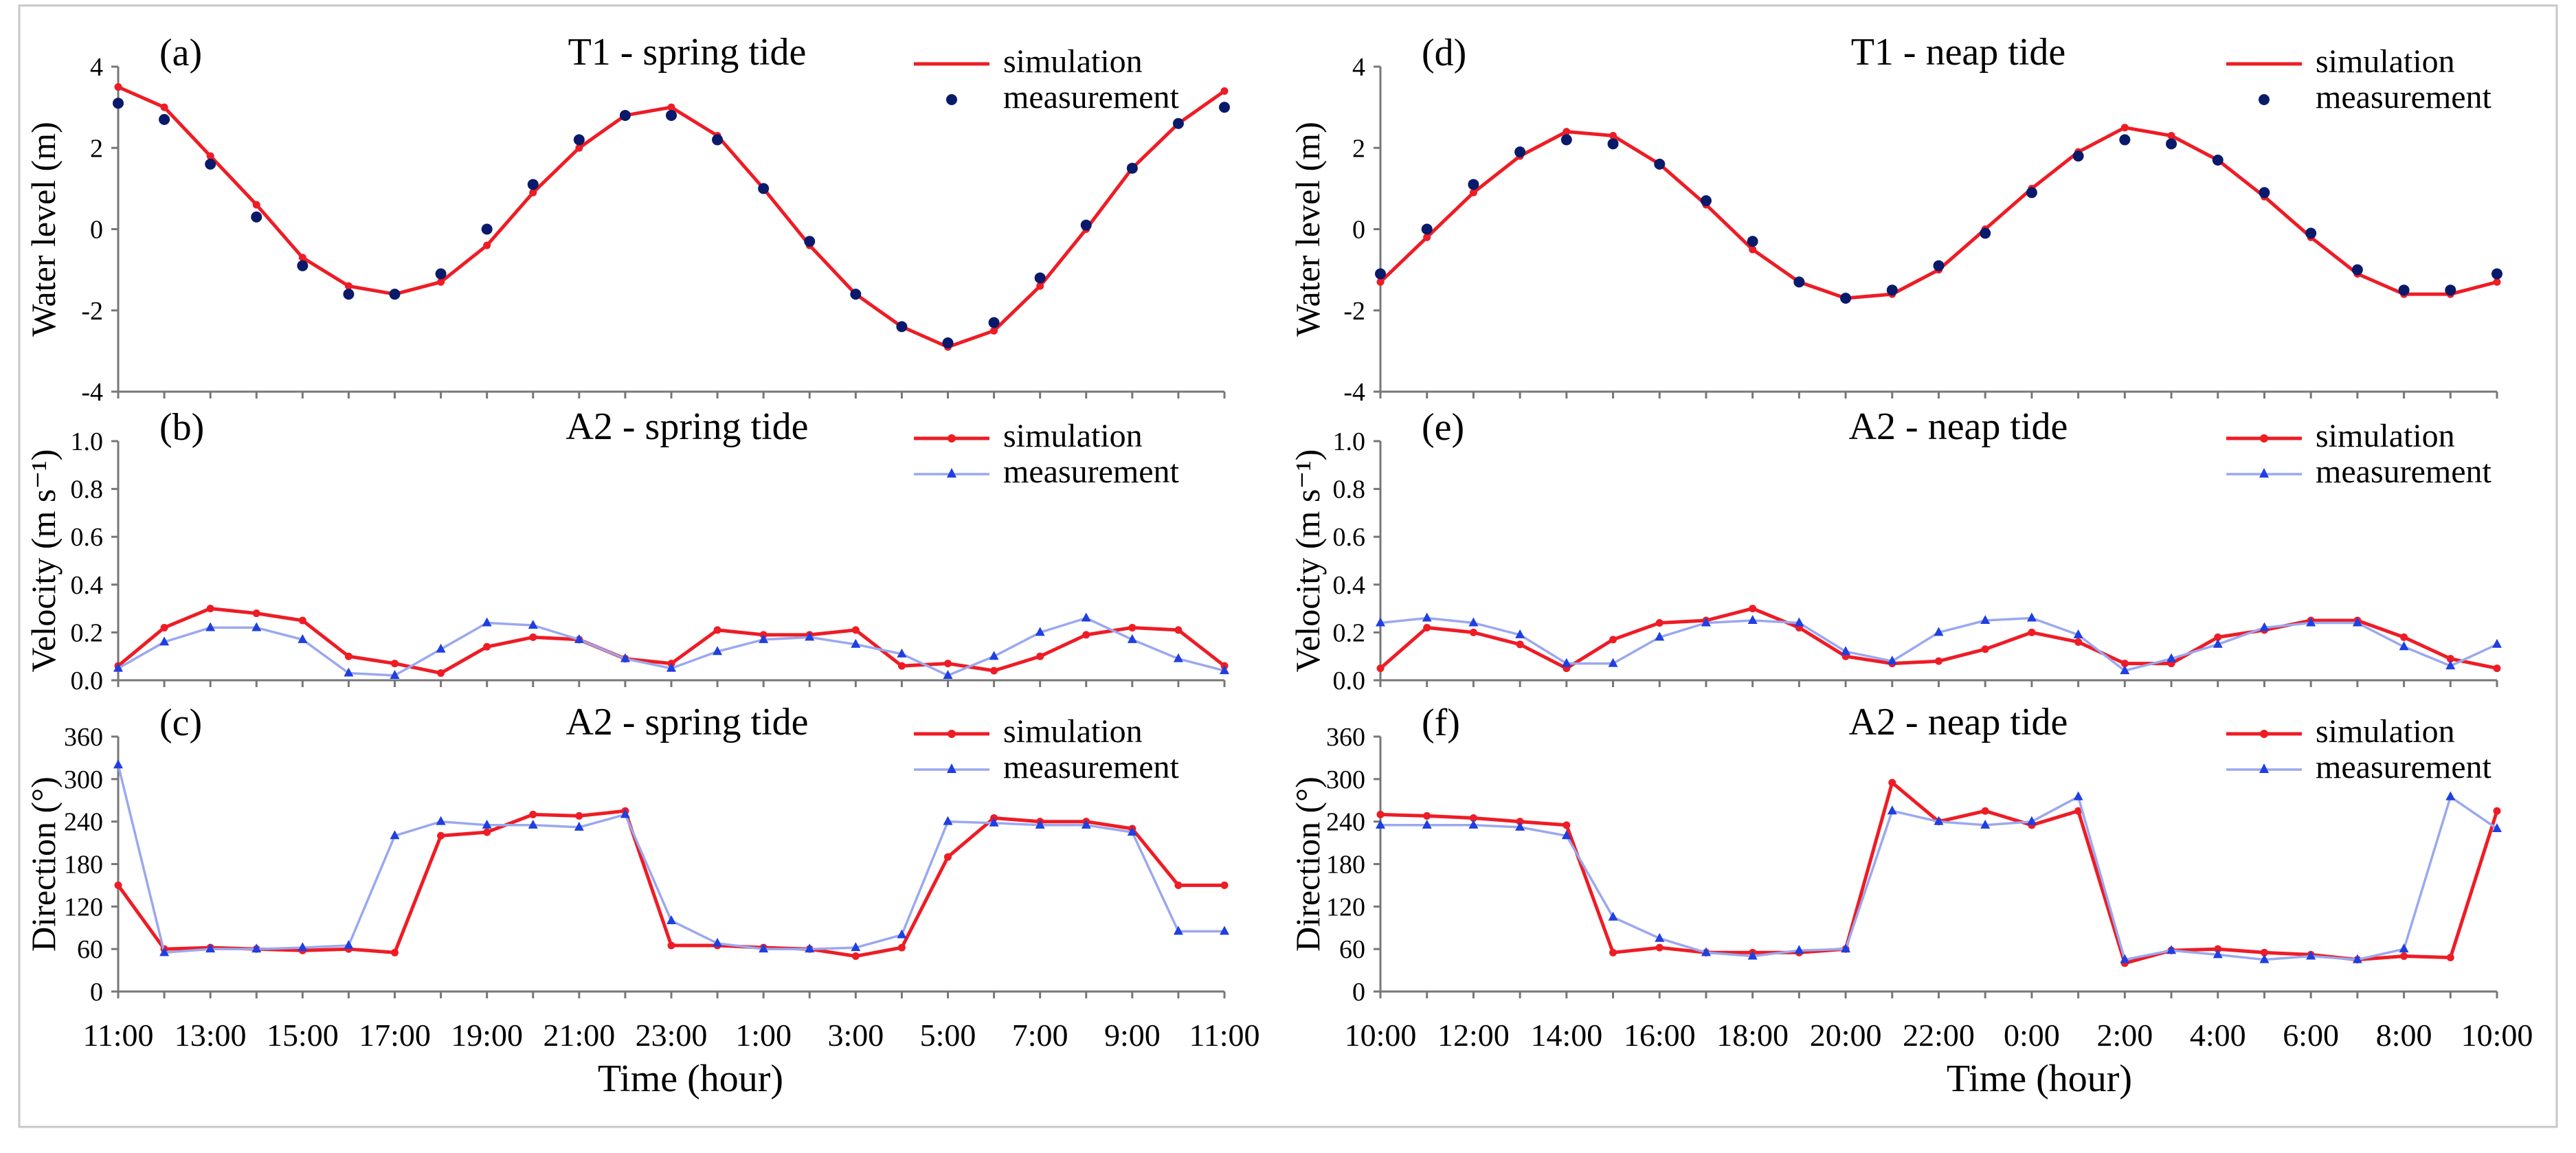  What do you see at coordinates (687, 52) in the screenshot?
I see `panel-title: T1 - spring tide` at bounding box center [687, 52].